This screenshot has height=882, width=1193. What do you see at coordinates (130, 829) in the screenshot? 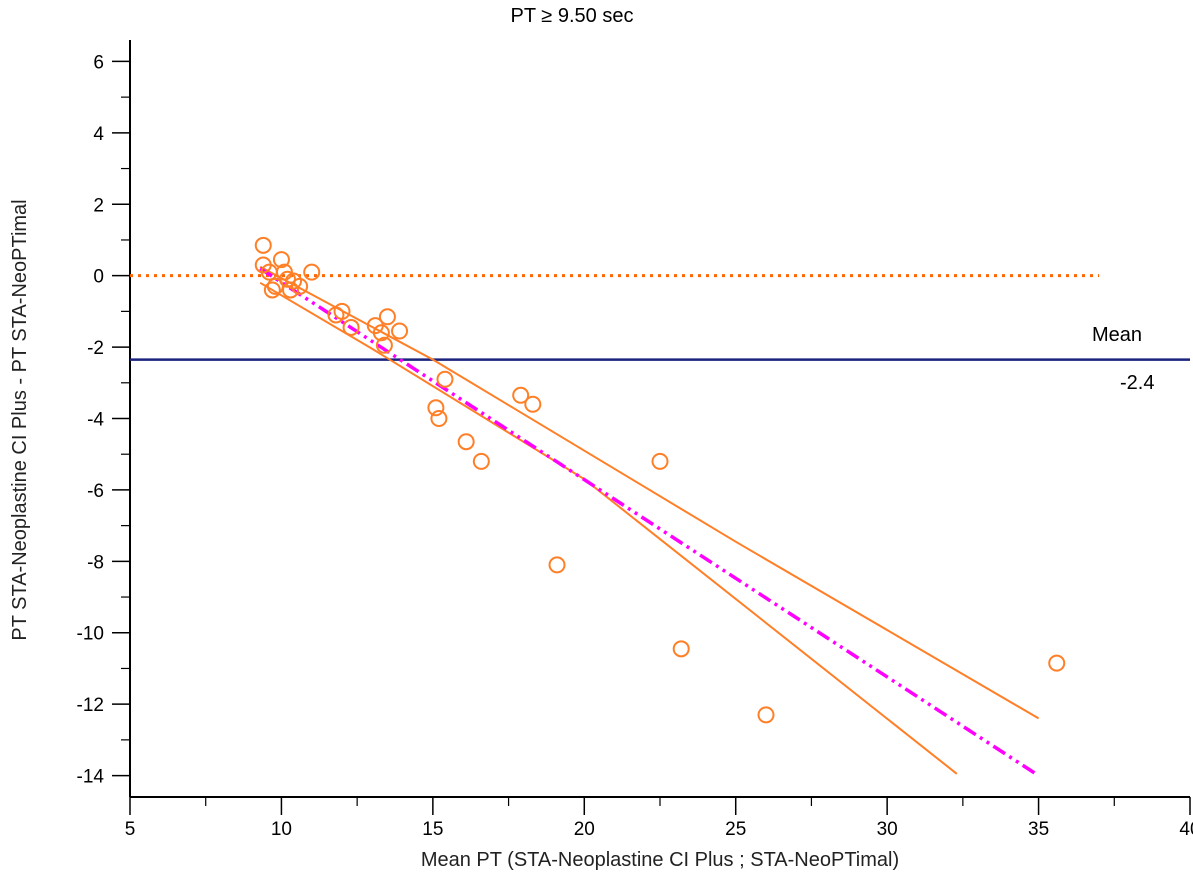
I see `x-tick-label: 5` at bounding box center [130, 829].